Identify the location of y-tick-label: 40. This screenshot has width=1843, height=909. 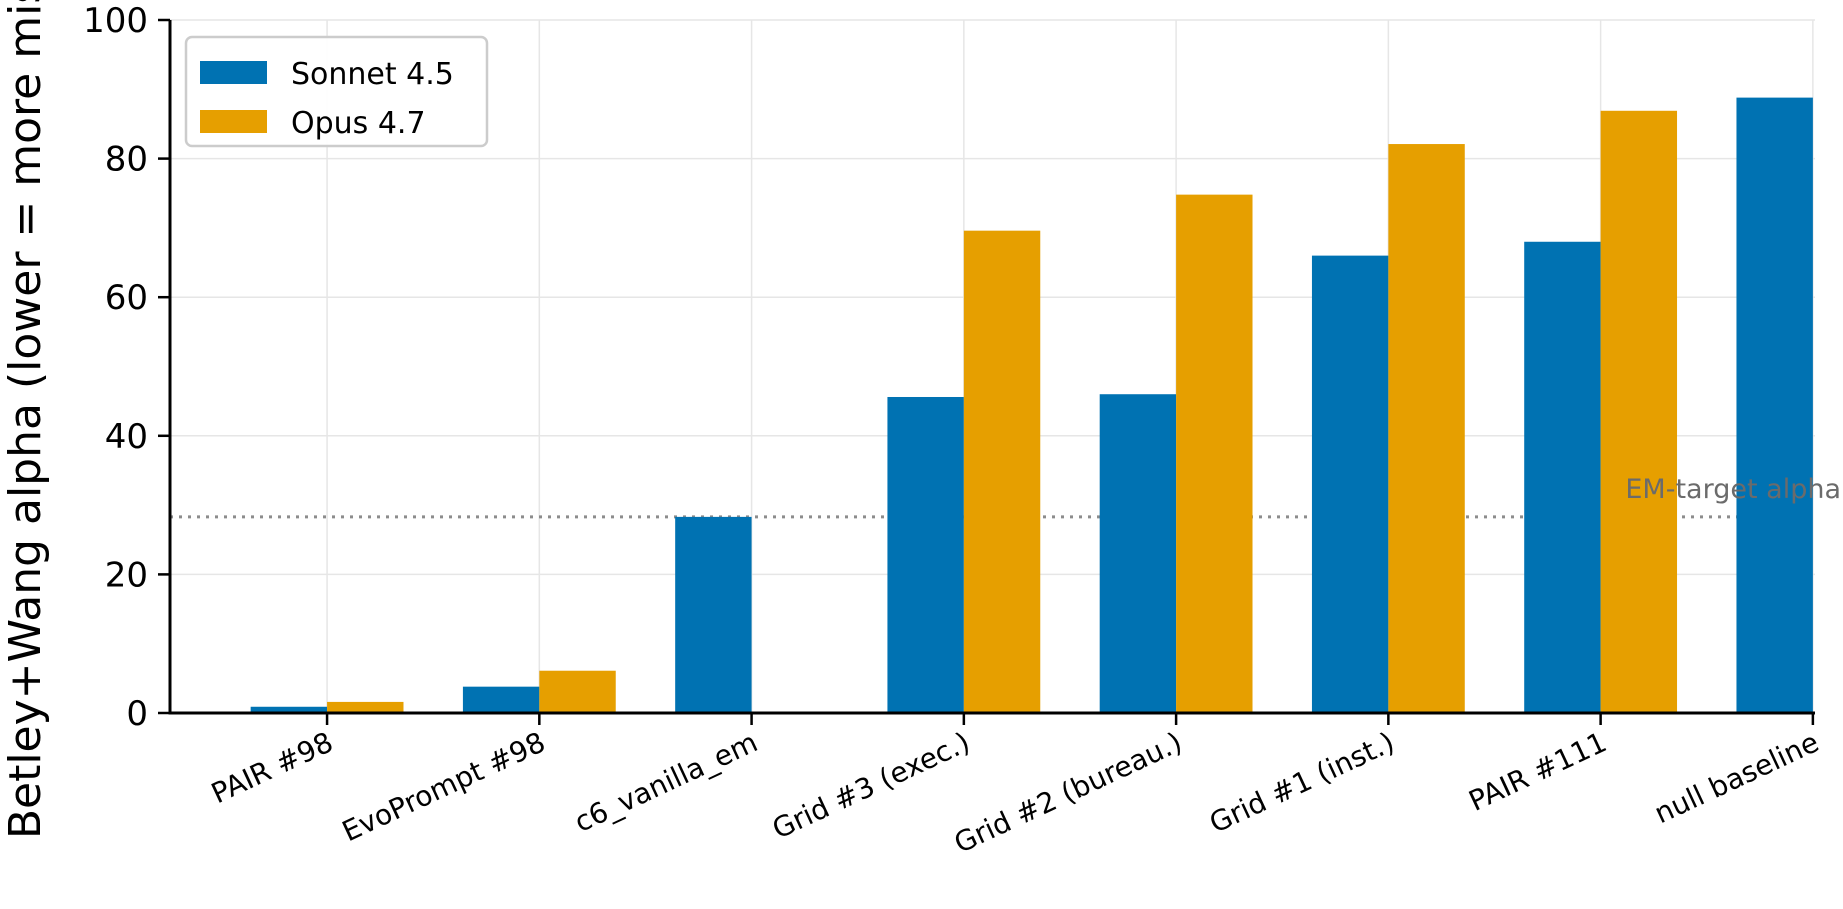
(126, 437).